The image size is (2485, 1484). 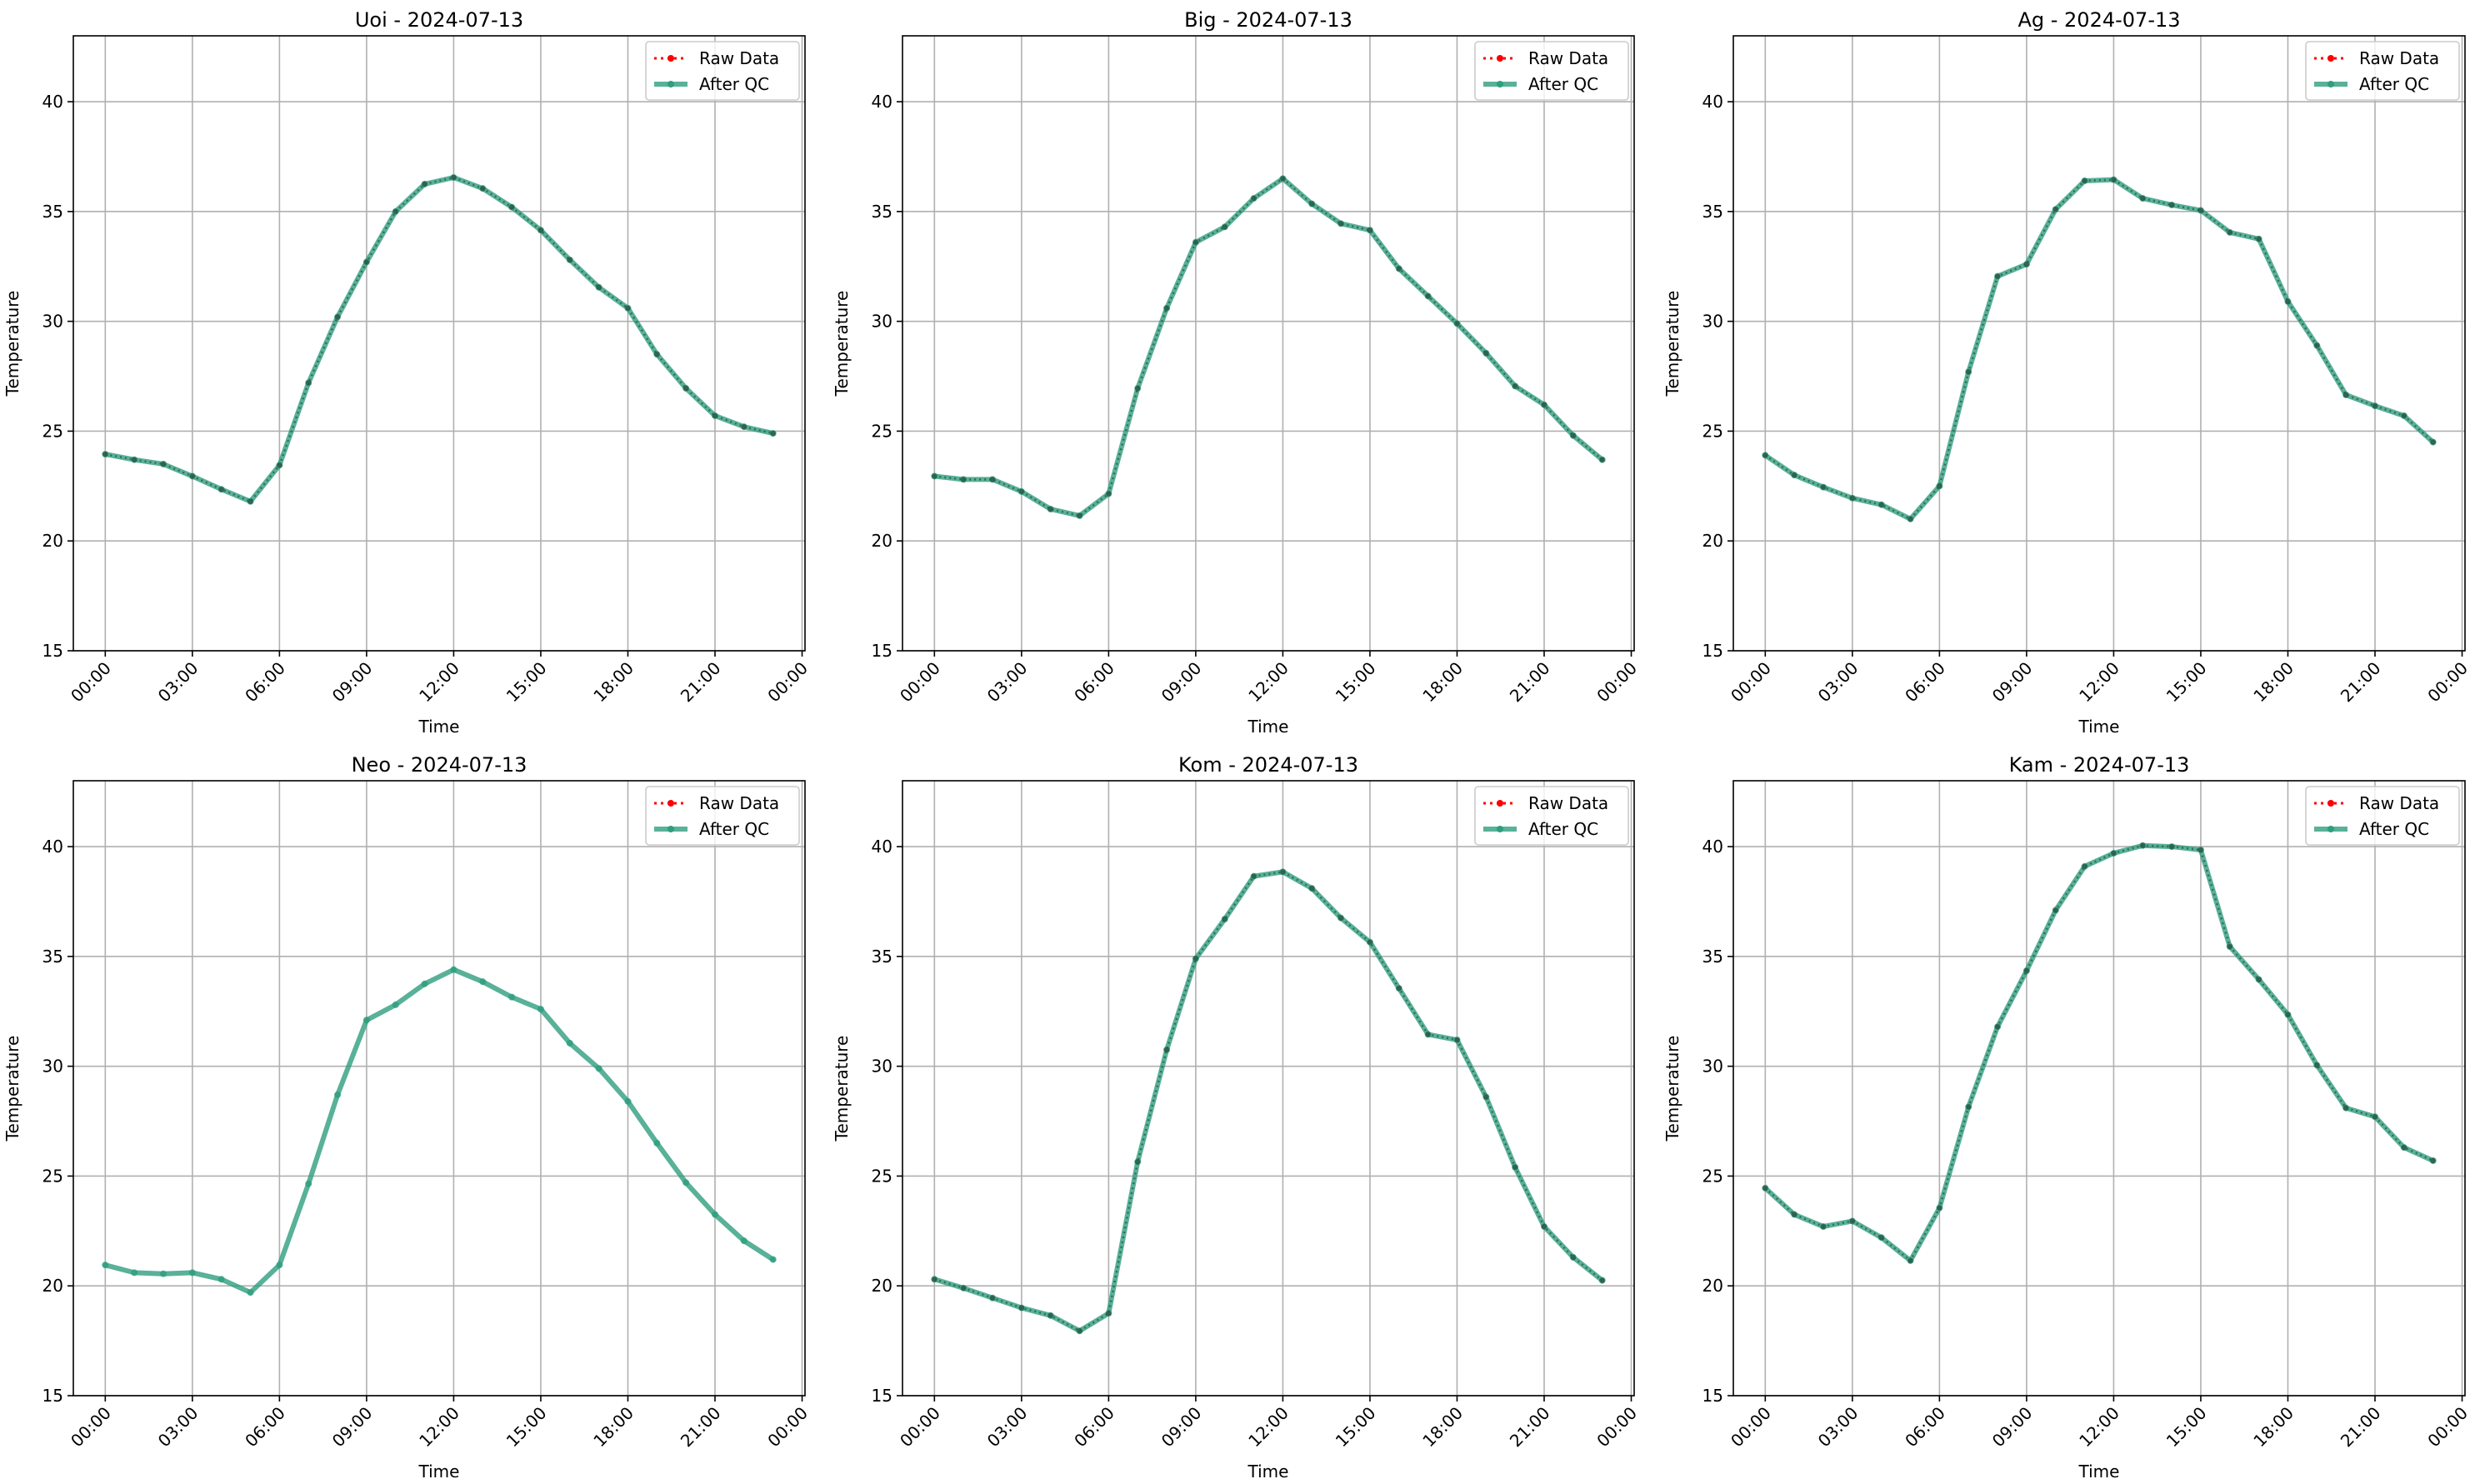 What do you see at coordinates (739, 803) in the screenshot?
I see `legend-label-raw-data: Raw Data` at bounding box center [739, 803].